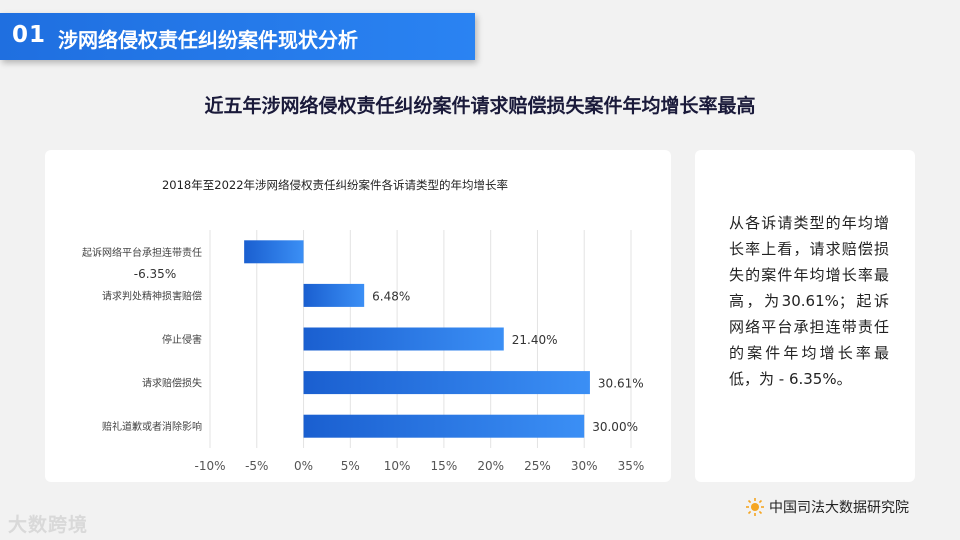 Image resolution: width=960 pixels, height=540 pixels. I want to click on section-header: 01 涉网络侵权责任纠纷案件现状分析, so click(237, 36).